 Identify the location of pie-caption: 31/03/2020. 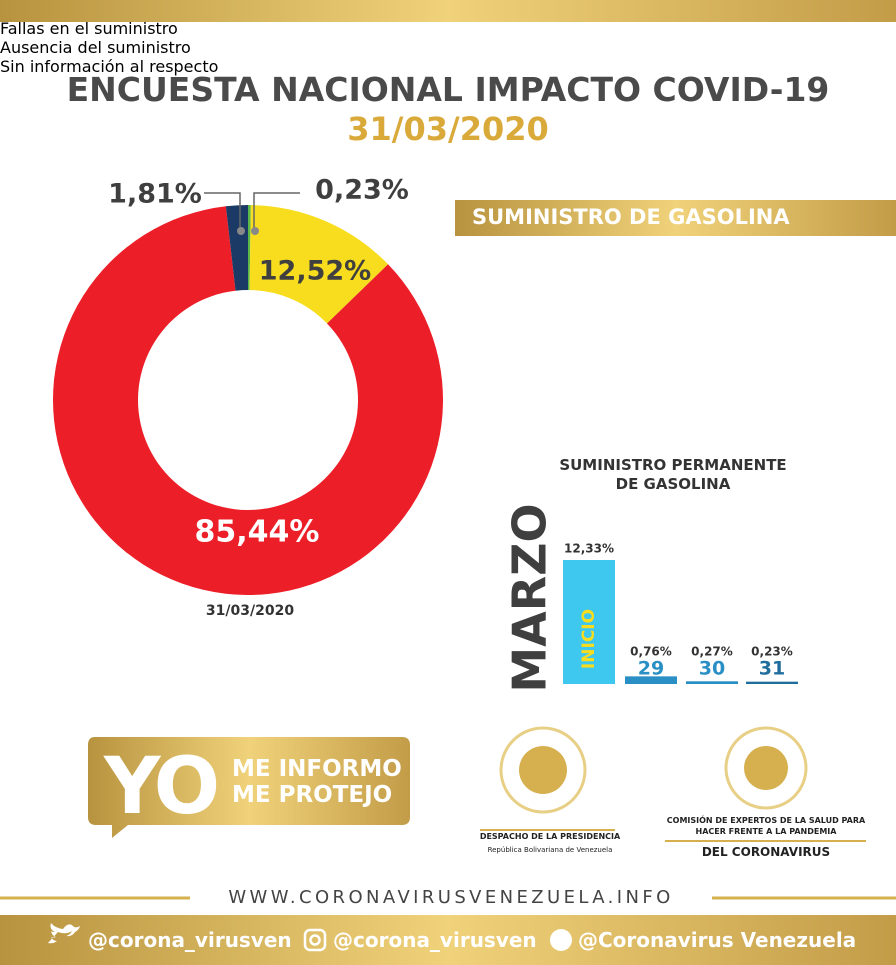
(250, 611).